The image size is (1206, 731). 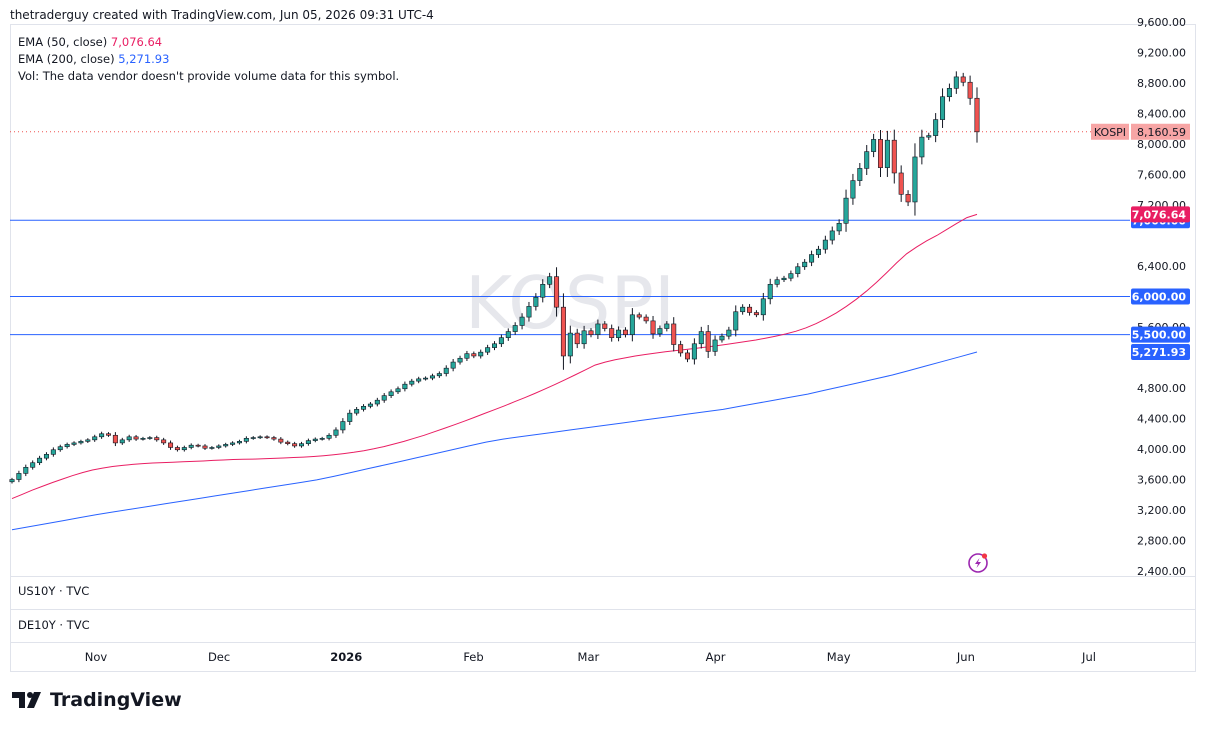 I want to click on y-tick-label: 4,800.00, so click(x=1161, y=388).